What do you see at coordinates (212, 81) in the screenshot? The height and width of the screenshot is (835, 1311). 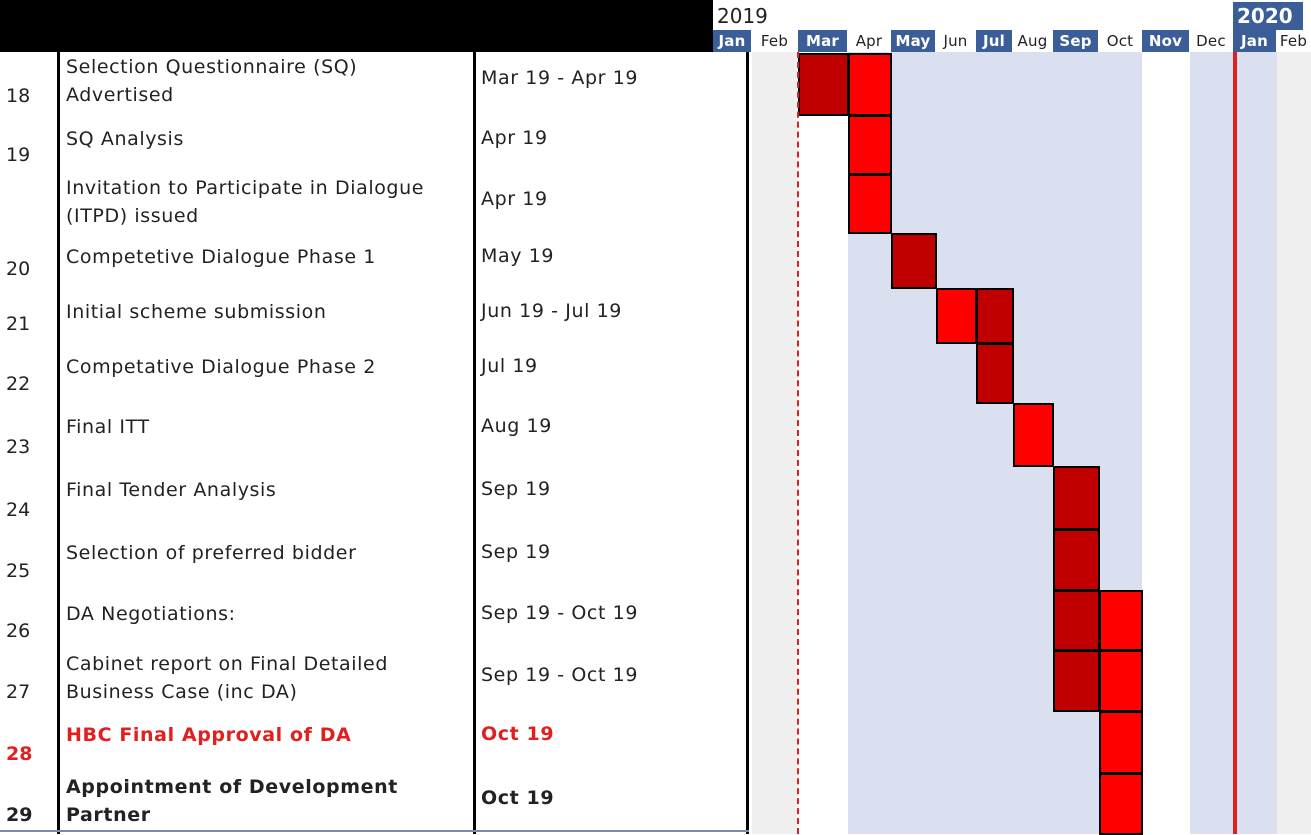 I see `task-name: Selection Questionnaire (SQ) Advertised` at bounding box center [212, 81].